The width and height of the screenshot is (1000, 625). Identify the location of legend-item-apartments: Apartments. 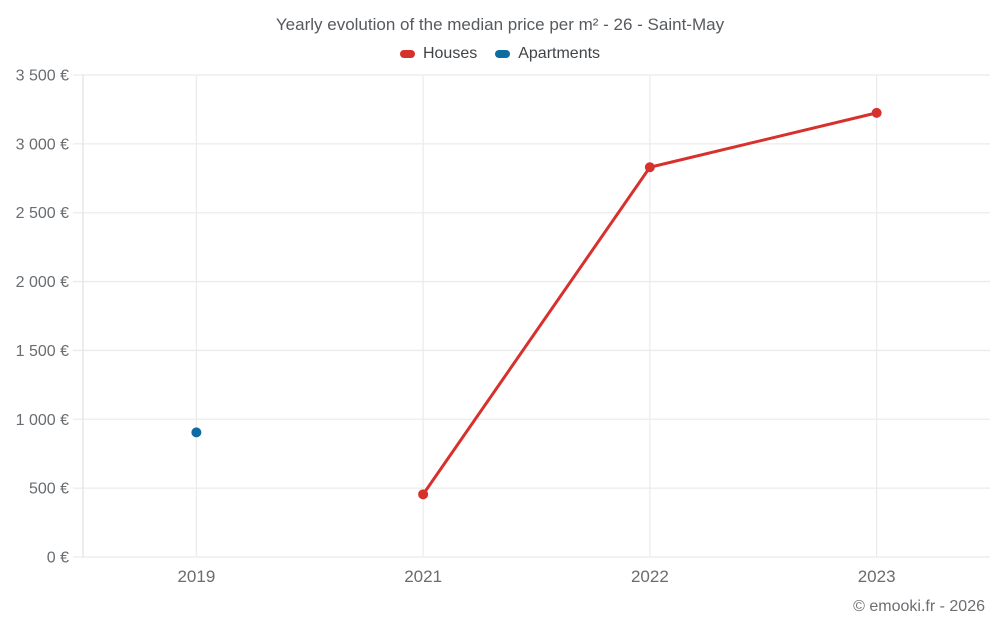
(547, 54).